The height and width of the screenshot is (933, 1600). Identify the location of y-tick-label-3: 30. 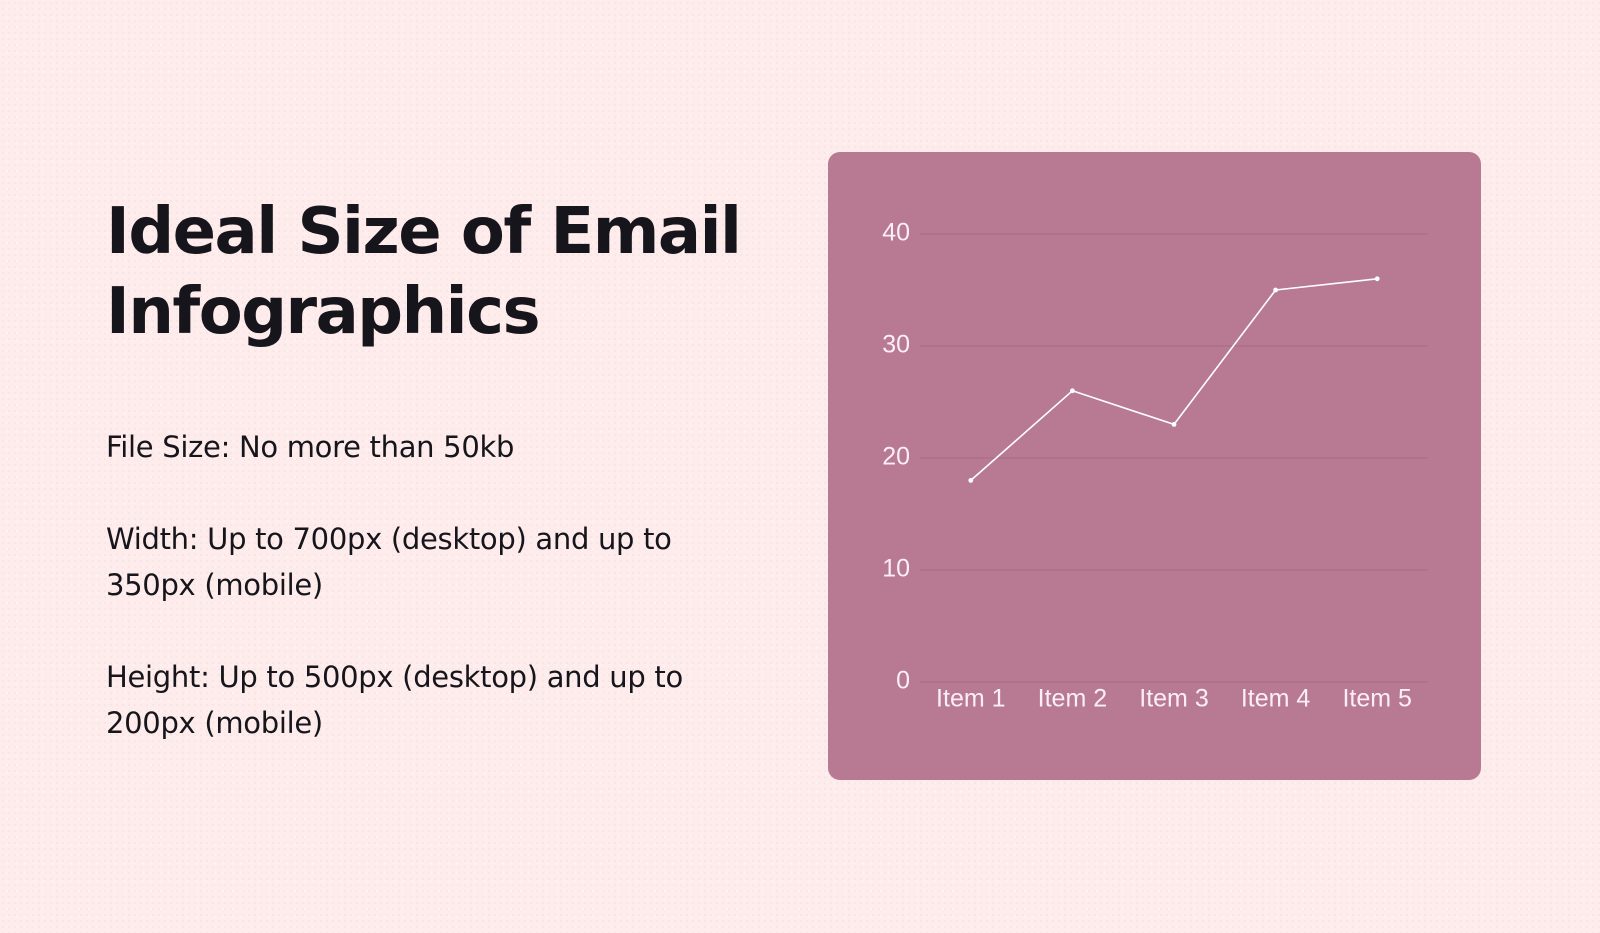
(896, 345).